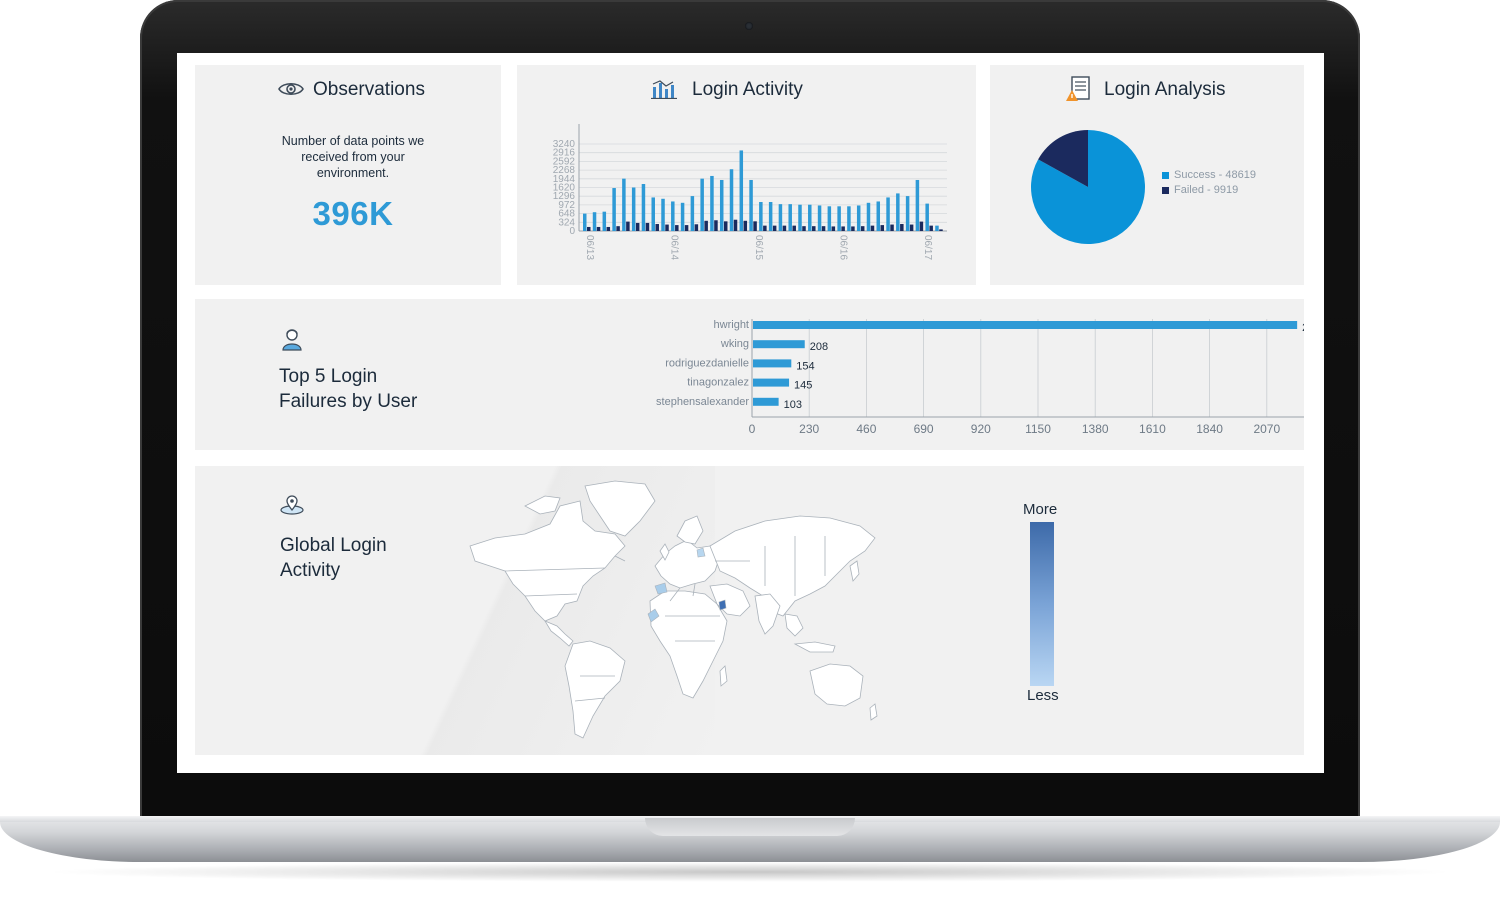  What do you see at coordinates (566, 214) in the screenshot?
I see `activity-ytick: 648` at bounding box center [566, 214].